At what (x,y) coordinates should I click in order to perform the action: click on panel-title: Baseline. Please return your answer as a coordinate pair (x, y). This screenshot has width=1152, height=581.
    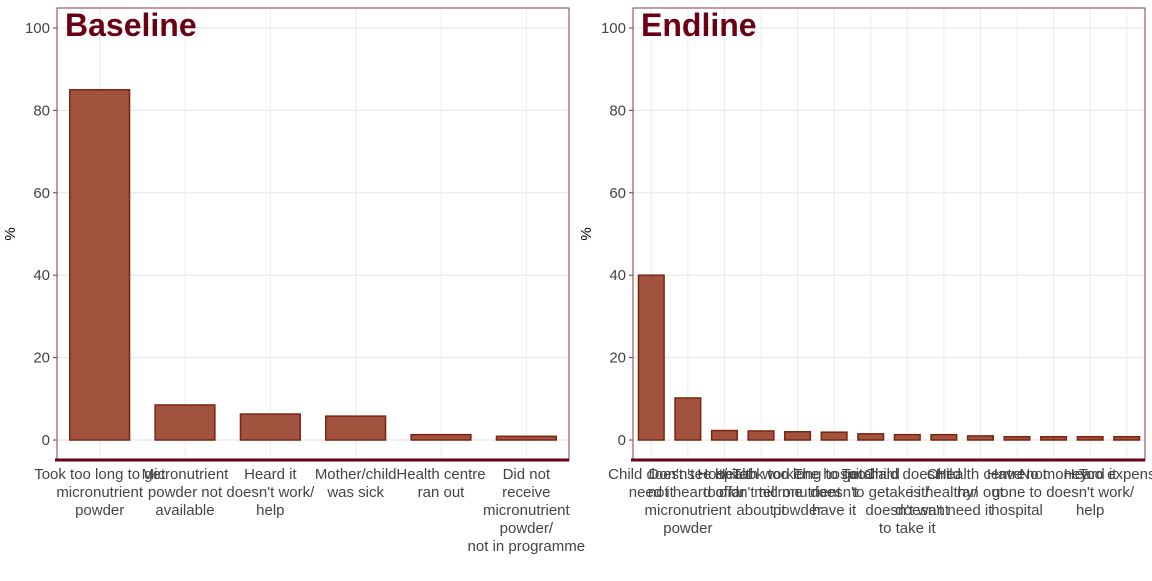
    Looking at the image, I should click on (131, 25).